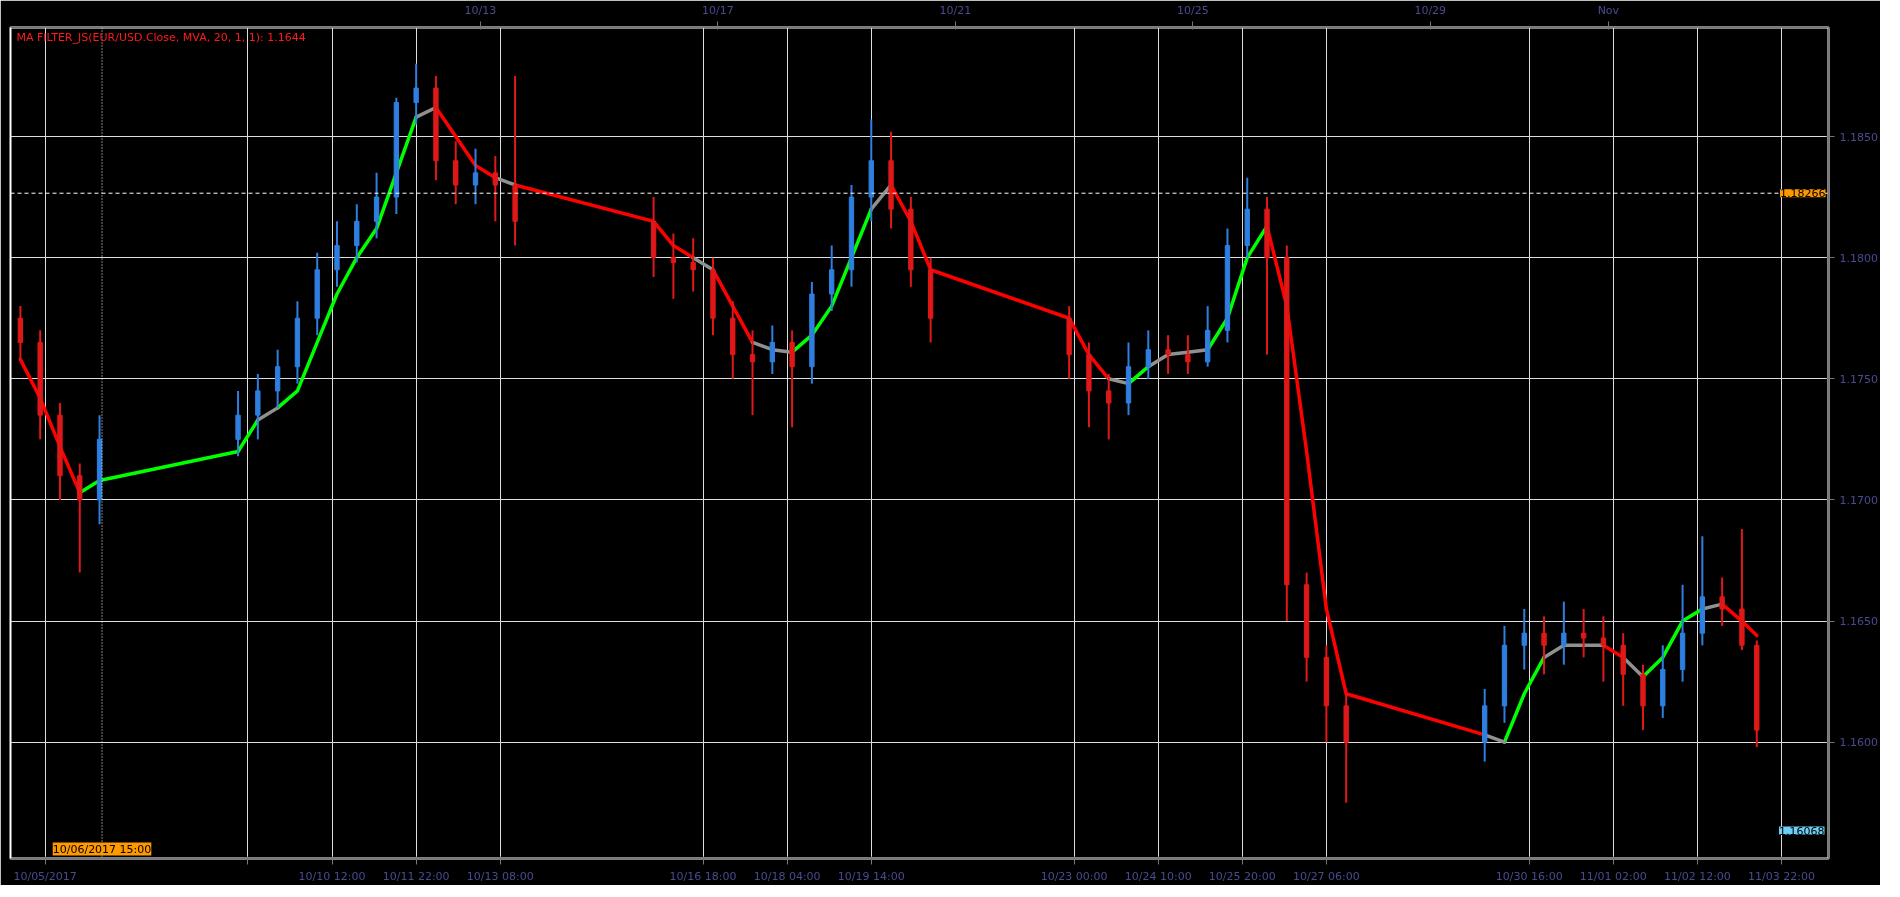  What do you see at coordinates (1242, 876) in the screenshot?
I see `x-tick-label: 10/25 20:00` at bounding box center [1242, 876].